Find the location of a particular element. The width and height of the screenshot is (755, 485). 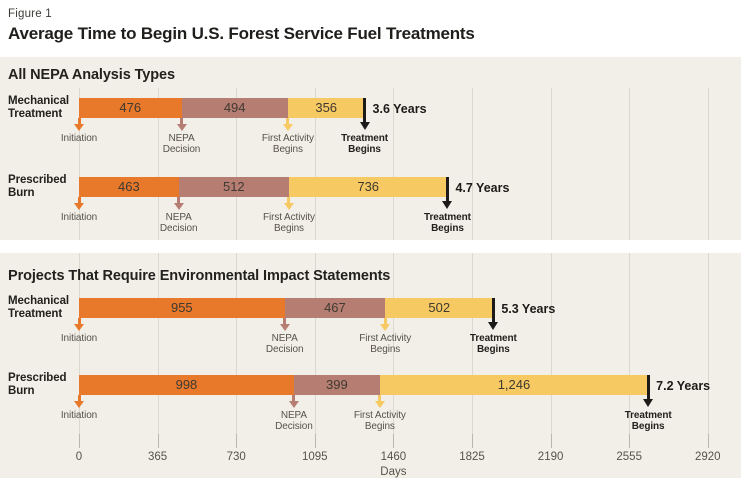

x-axis-tick-label: 0 is located at coordinates (79, 457).